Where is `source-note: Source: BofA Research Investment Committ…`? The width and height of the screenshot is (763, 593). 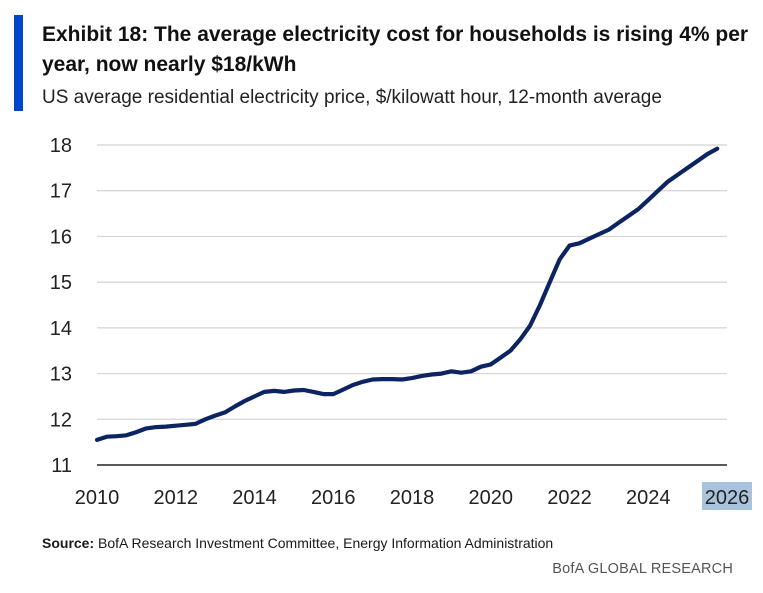 source-note: Source: BofA Research Investment Committ… is located at coordinates (297, 543).